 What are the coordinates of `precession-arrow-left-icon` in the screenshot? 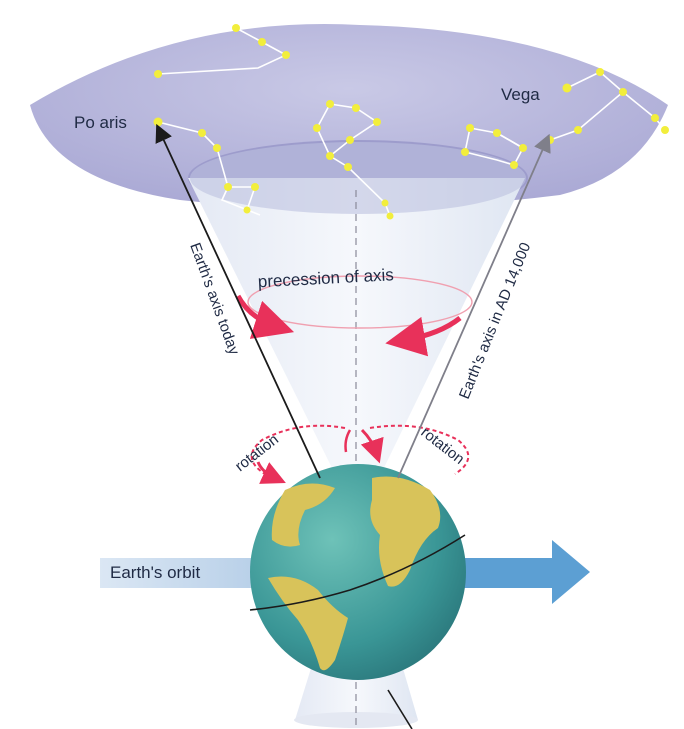 It's located at (265, 316).